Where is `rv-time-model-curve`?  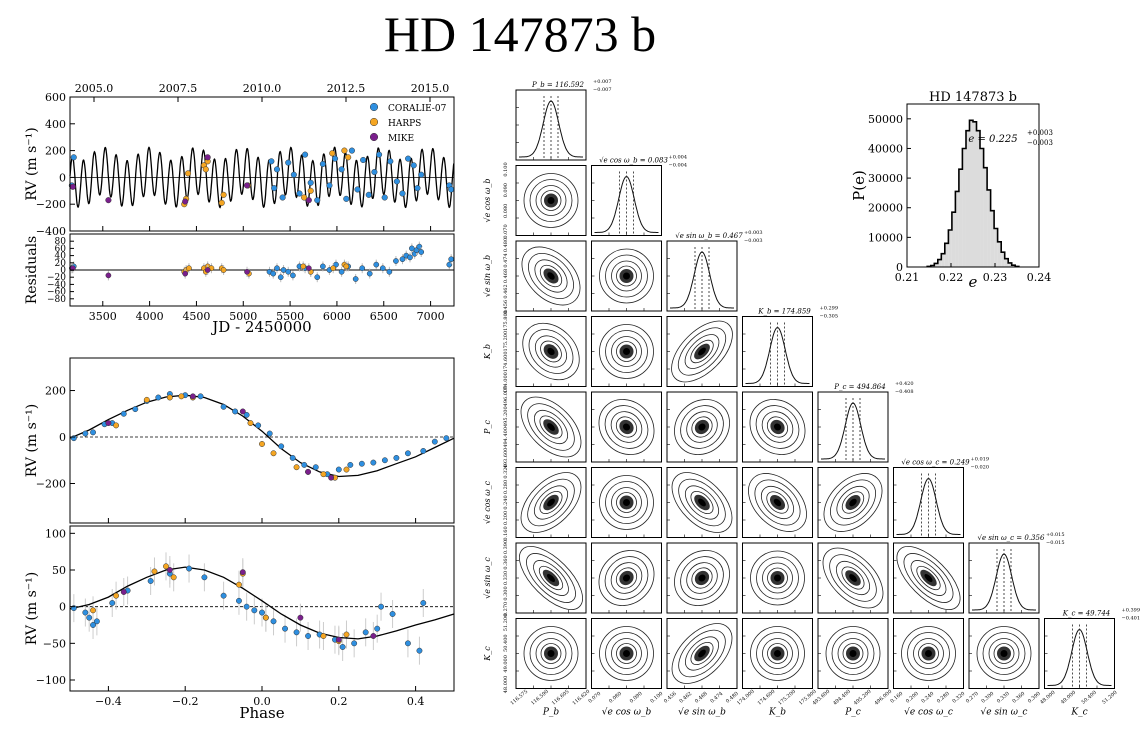 rv-time-model-curve is located at coordinates (262, 177).